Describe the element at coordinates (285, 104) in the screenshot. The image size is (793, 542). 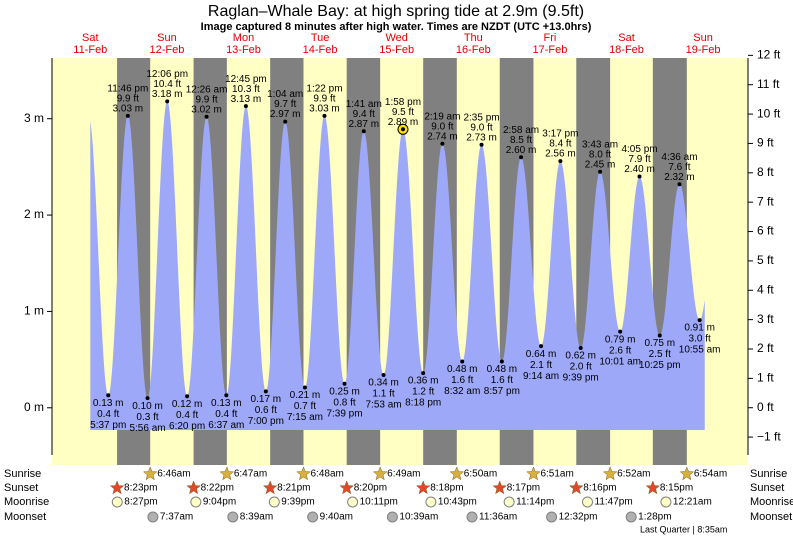
I see `tide-ft: 9.7 ft` at that location.